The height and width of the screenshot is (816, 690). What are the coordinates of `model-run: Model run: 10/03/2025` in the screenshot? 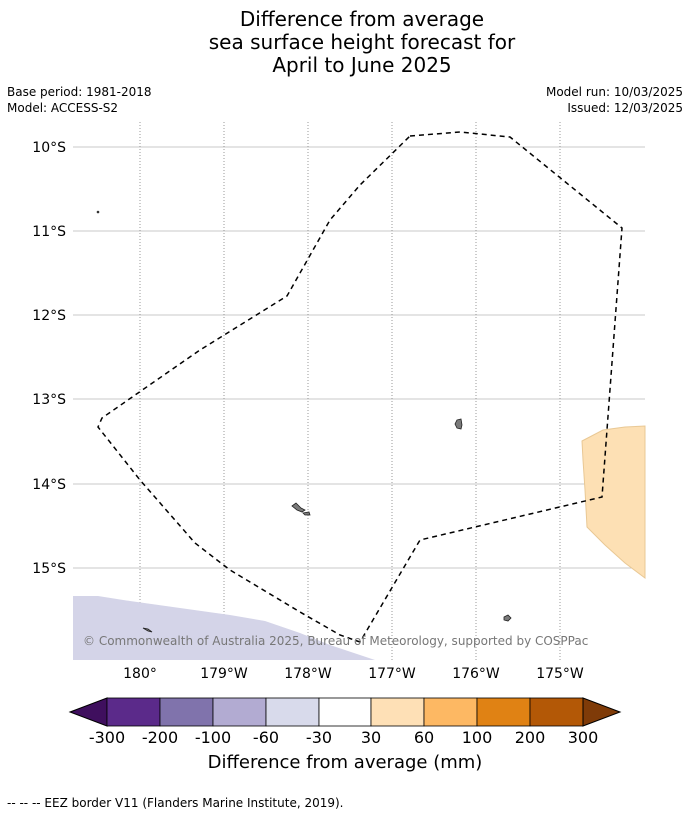 It's located at (614, 92).